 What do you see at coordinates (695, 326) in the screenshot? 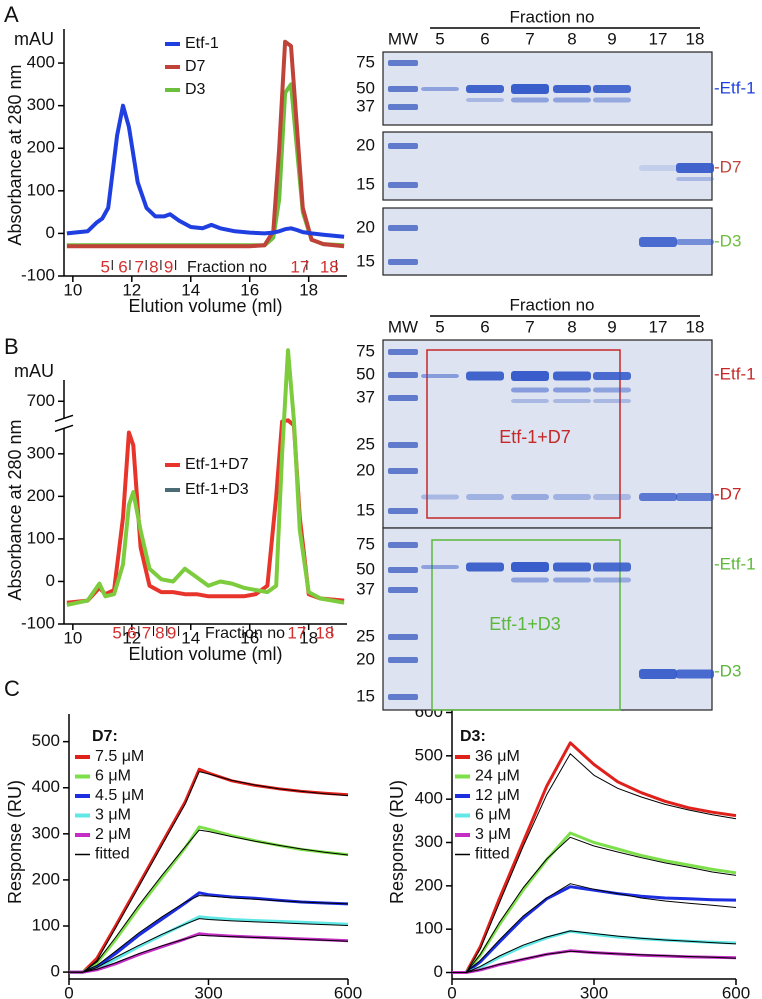
I see `lane-label: 18` at bounding box center [695, 326].